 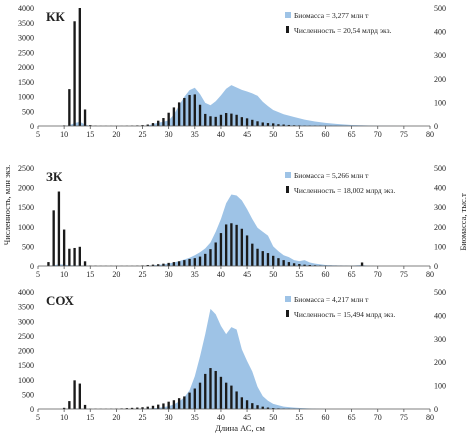 What do you see at coordinates (344, 190) in the screenshot?
I see `legend-label-abundance: Численность = 18,002 млрд экз.` at bounding box center [344, 190].